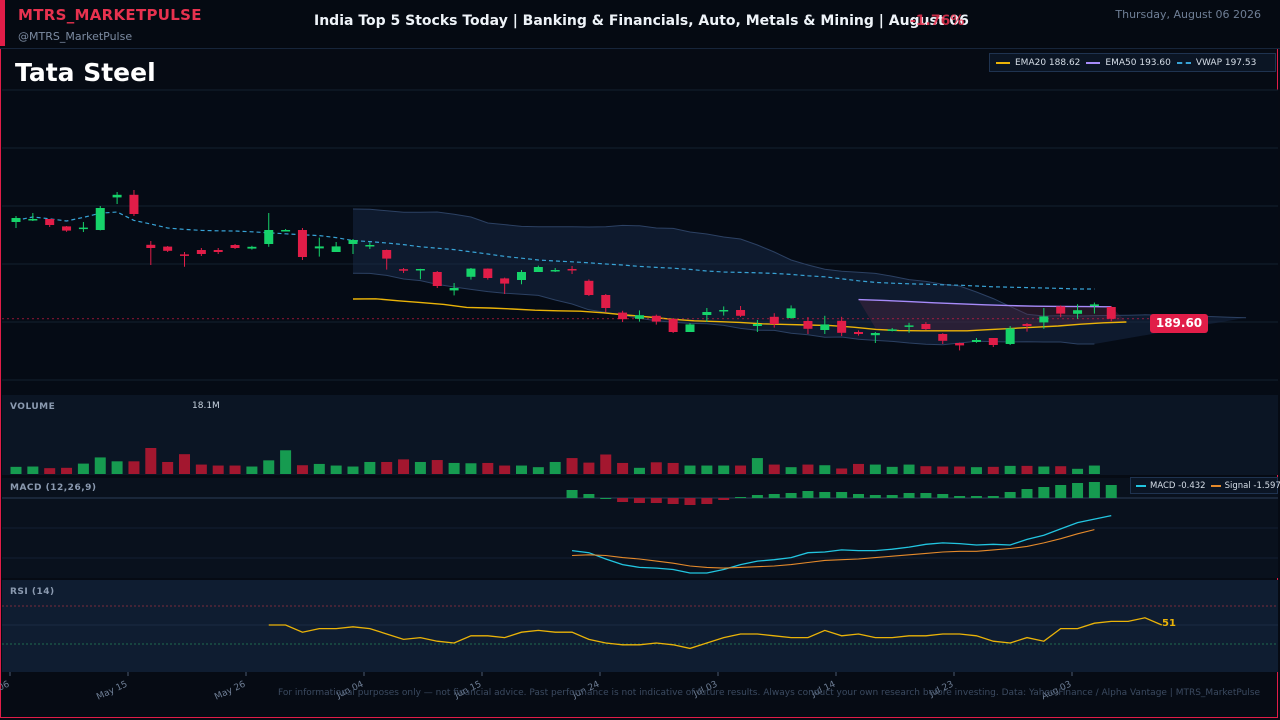 The image size is (1280, 720). I want to click on vwap-line, so click(555, 250).